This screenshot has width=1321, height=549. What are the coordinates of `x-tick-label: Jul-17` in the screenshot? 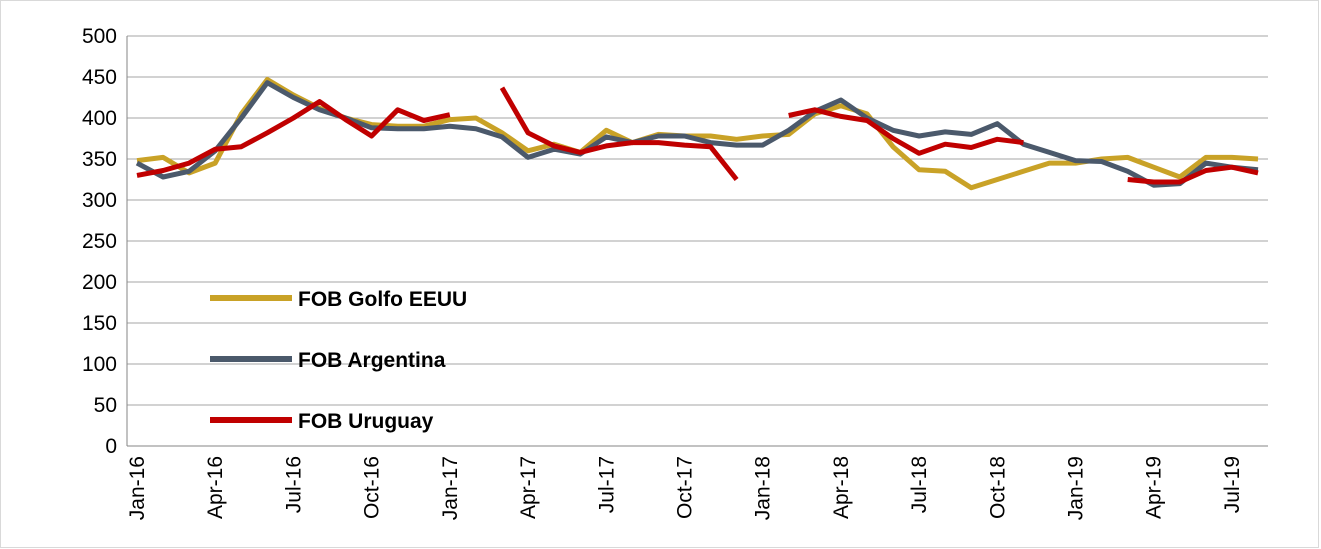 It's located at (606, 484).